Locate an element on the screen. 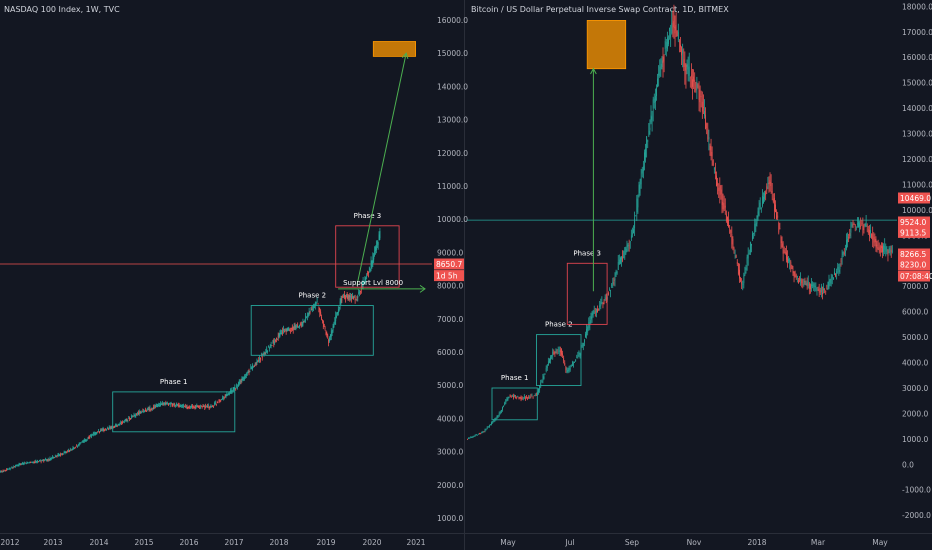 The height and width of the screenshot is (550, 932). y-tick-label: 8000.0 is located at coordinates (450, 286).